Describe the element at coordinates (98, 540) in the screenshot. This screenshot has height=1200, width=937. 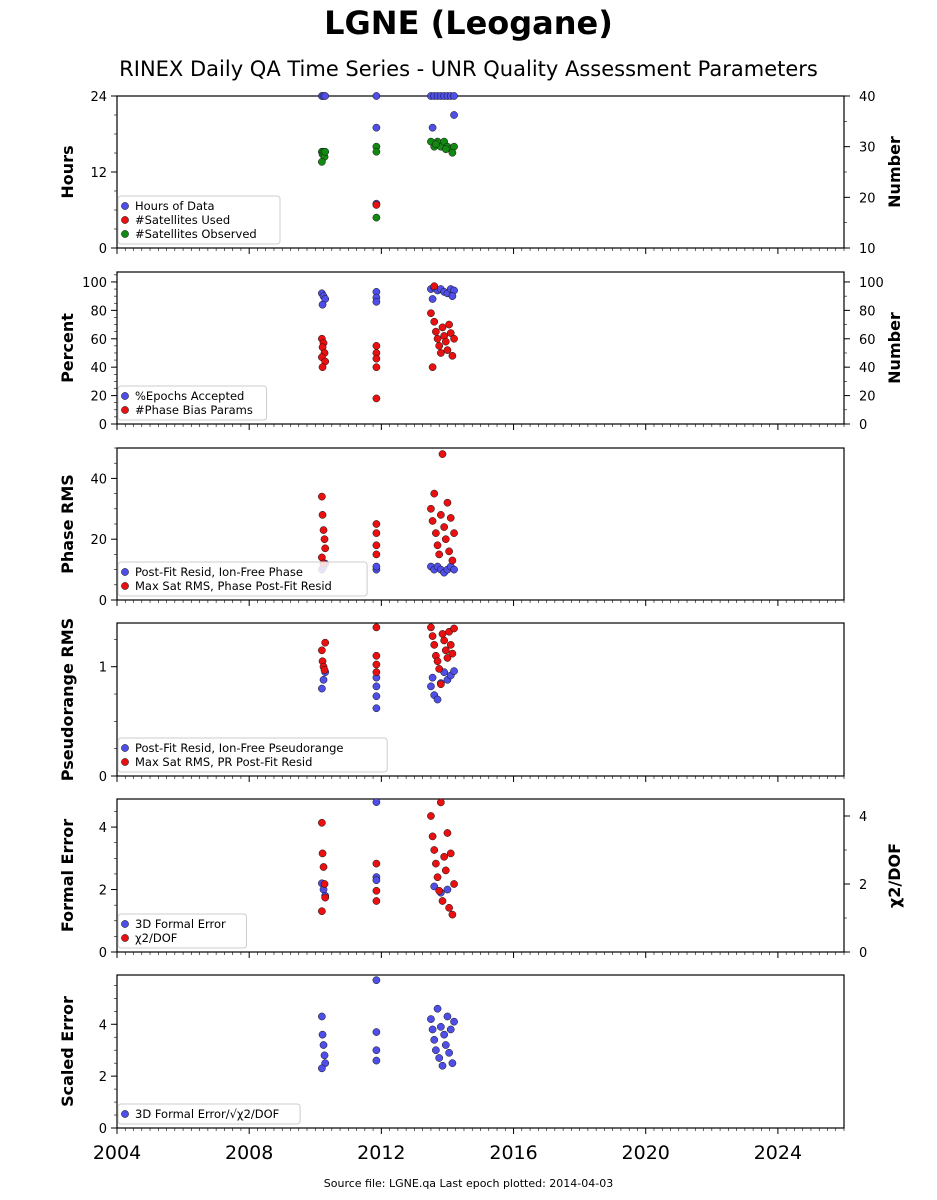
I see `y-tick-label: 20` at that location.